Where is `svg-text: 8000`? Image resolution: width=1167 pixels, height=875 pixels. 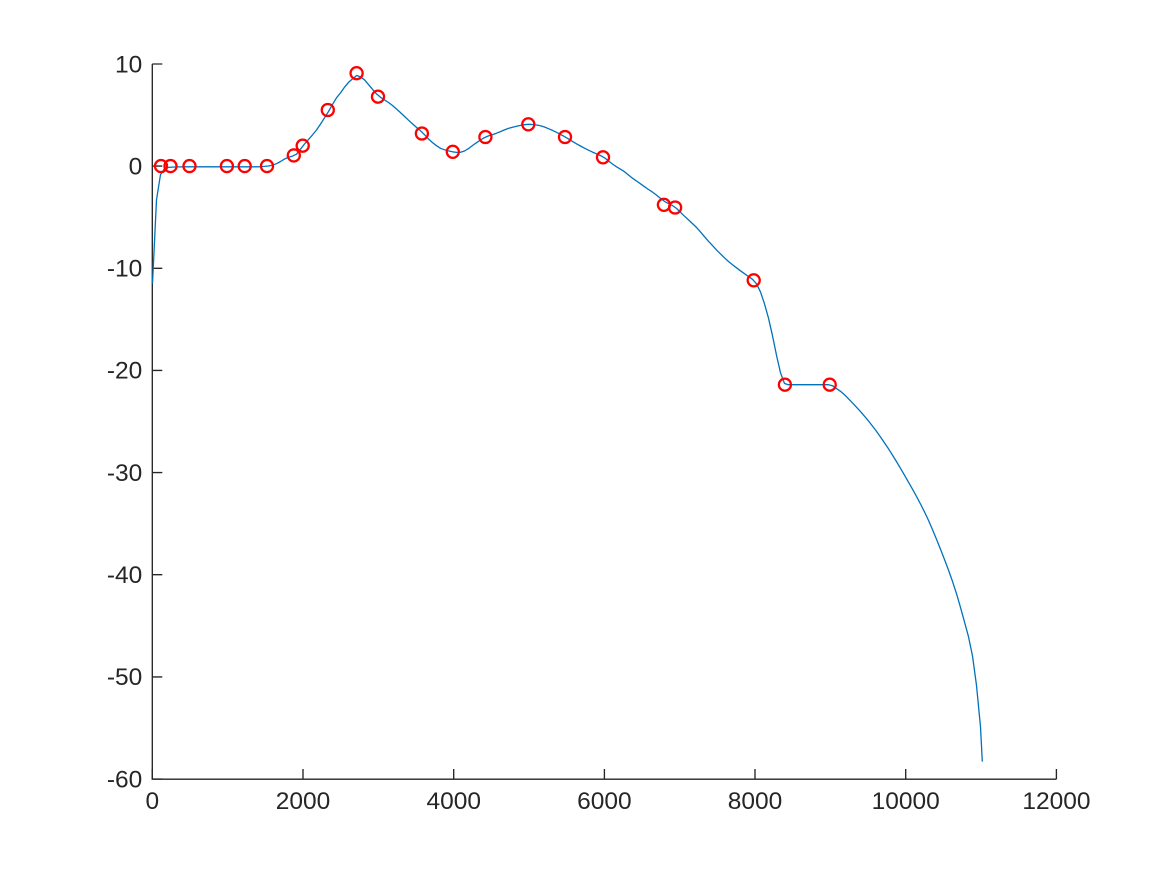
svg-text: 8000 is located at coordinates (755, 801).